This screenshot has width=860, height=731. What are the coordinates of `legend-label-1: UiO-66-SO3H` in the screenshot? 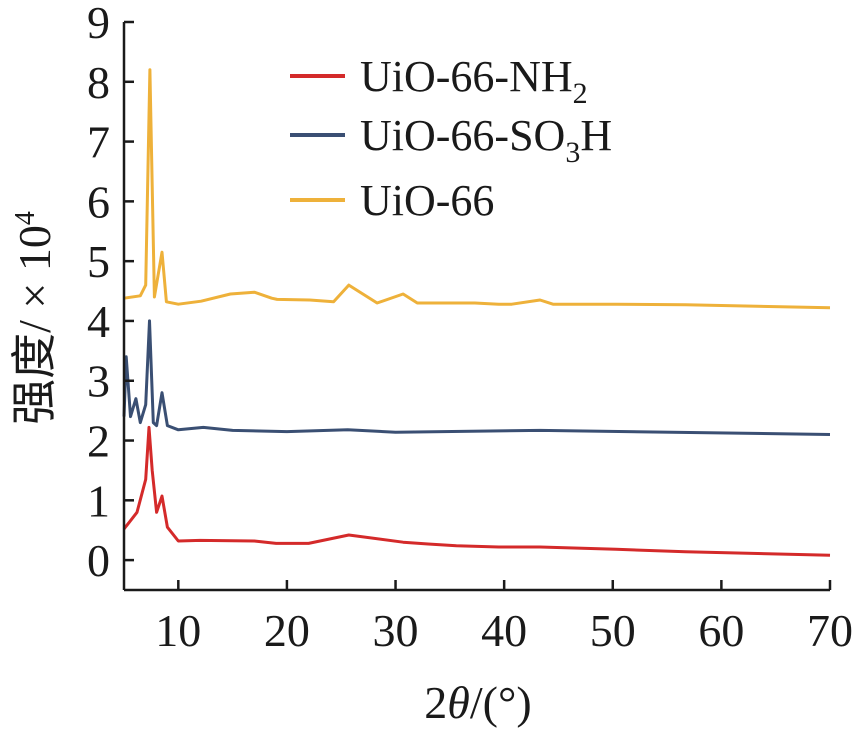 It's located at (486, 140).